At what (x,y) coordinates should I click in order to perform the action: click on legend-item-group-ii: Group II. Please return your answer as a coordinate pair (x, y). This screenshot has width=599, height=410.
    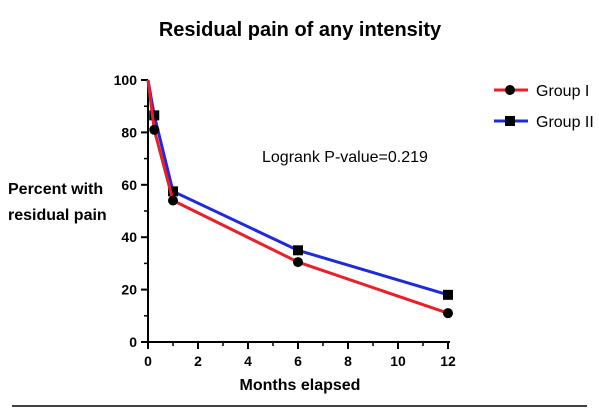
    Looking at the image, I should click on (544, 122).